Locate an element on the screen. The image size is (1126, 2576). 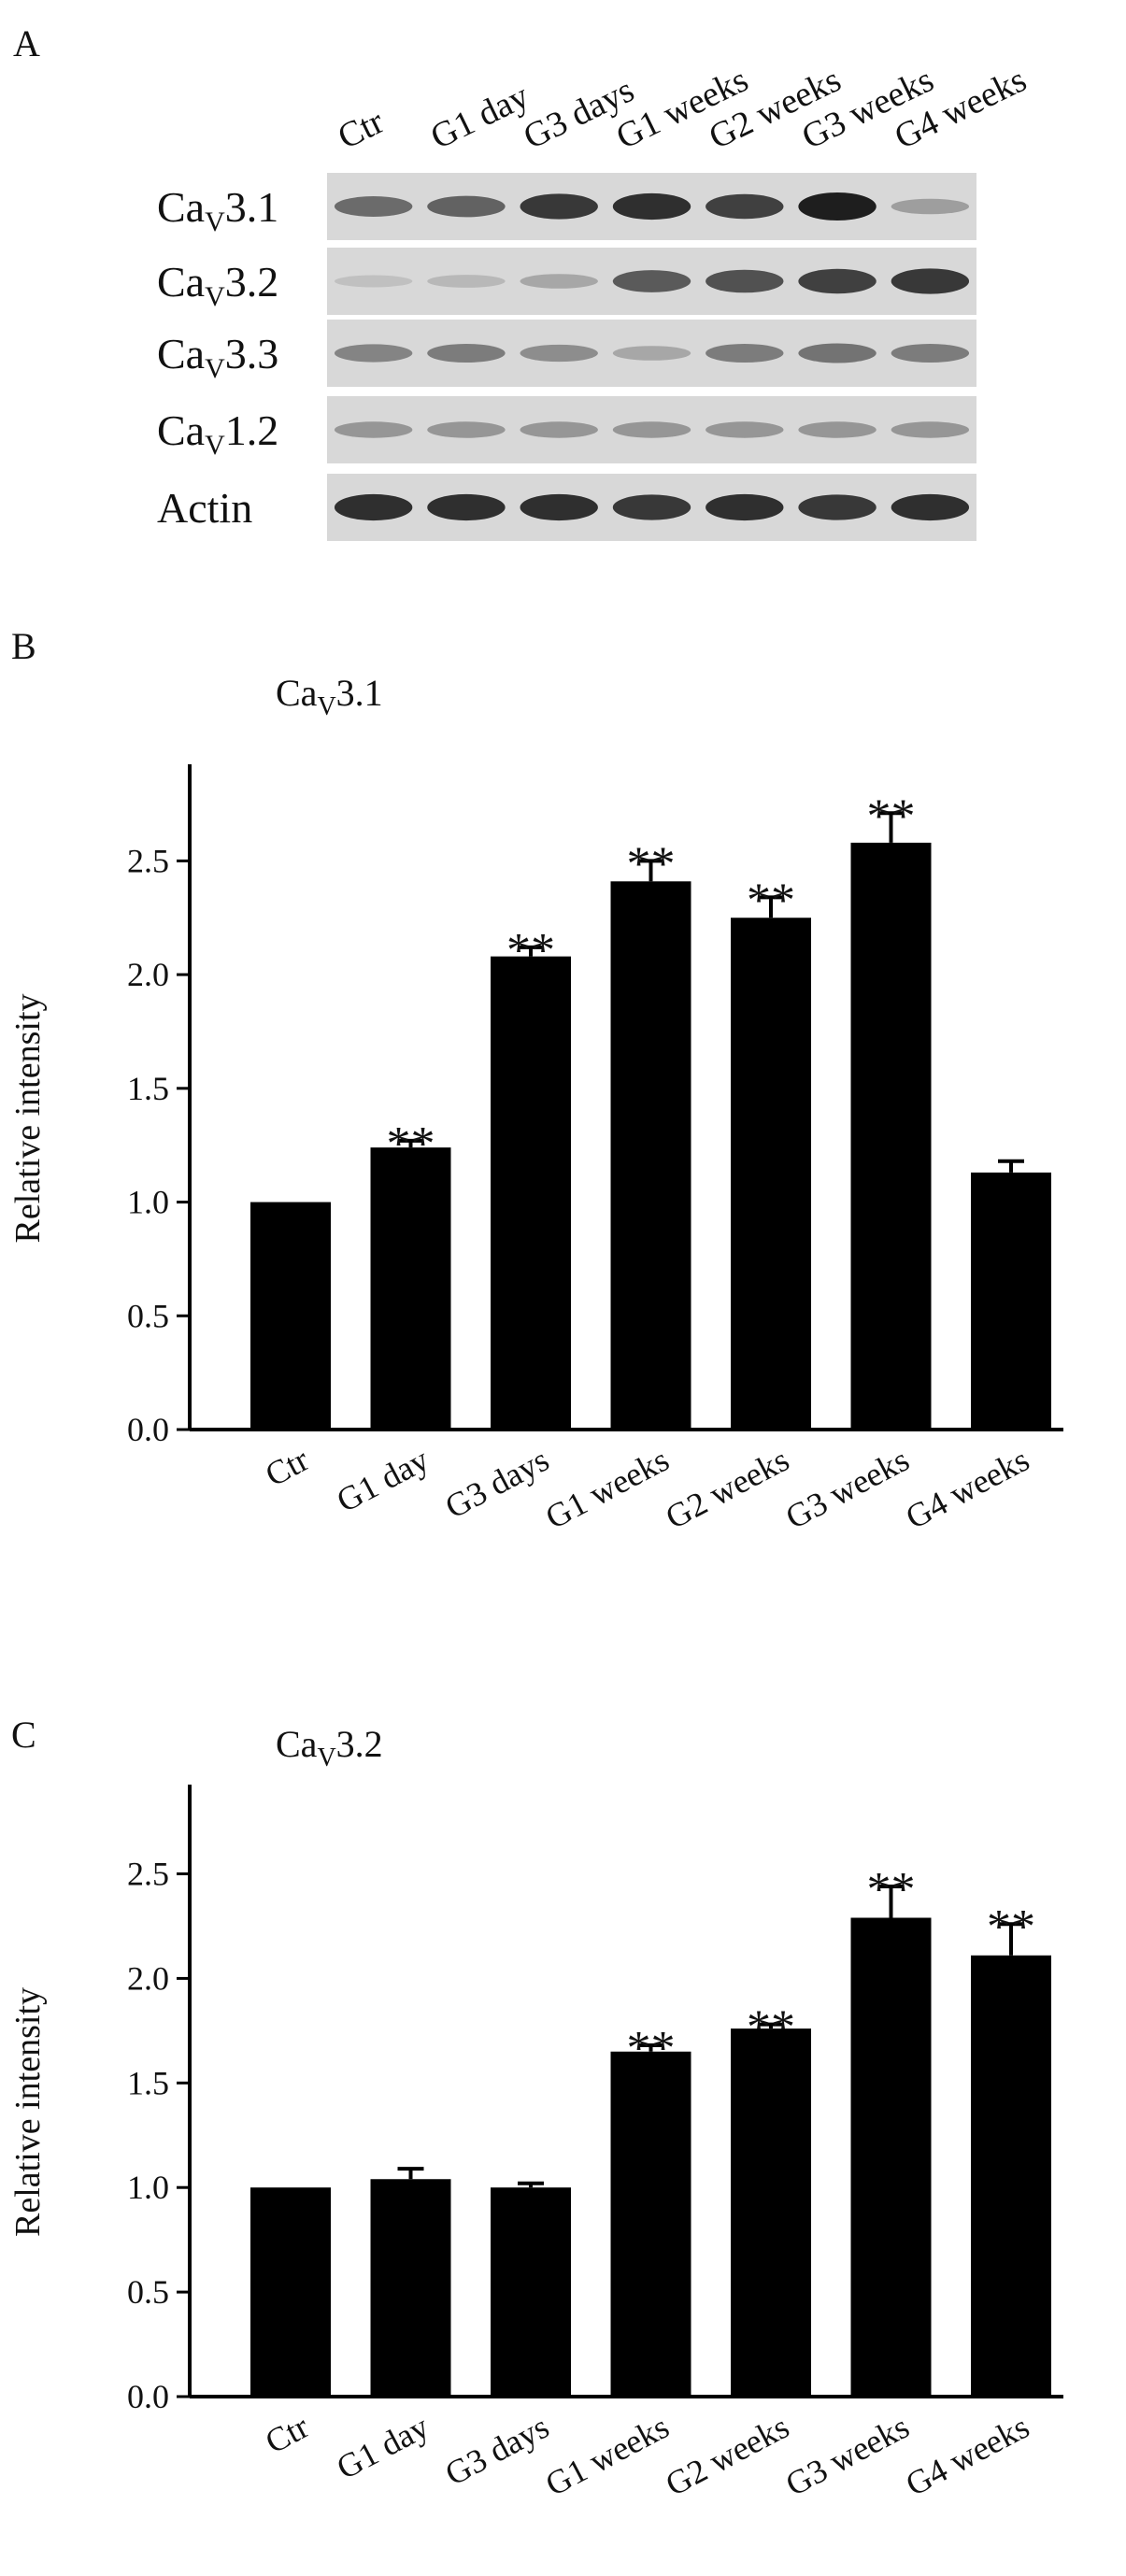
x-tick-label-g4-weeks: G4 weeks is located at coordinates (967, 1489).